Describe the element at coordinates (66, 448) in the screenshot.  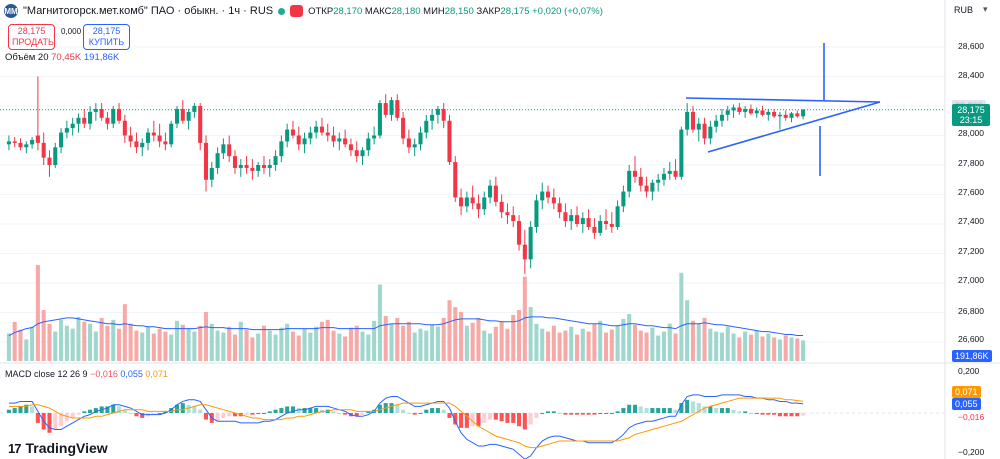
I see `brand-name: TradingView` at that location.